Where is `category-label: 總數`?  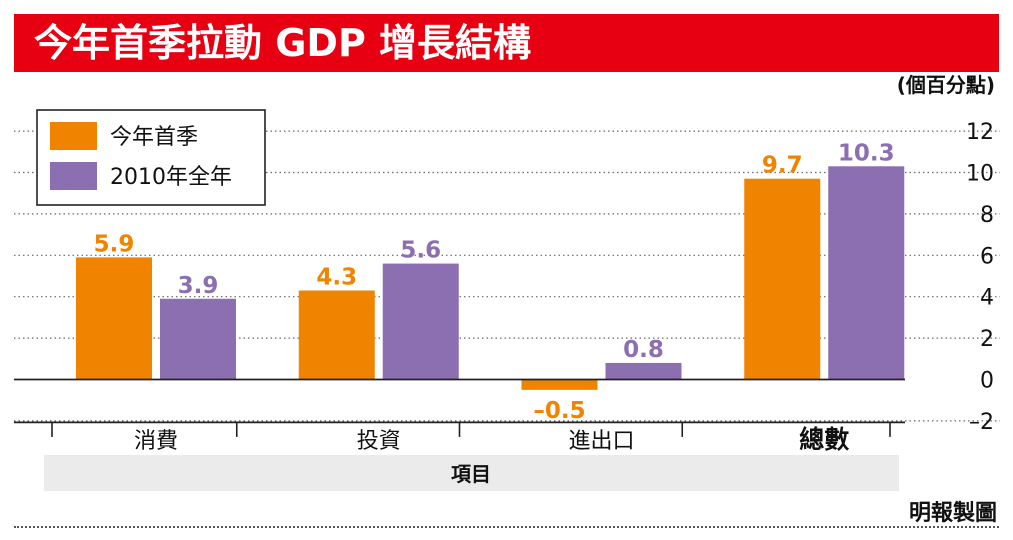 category-label: 總數 is located at coordinates (824, 439).